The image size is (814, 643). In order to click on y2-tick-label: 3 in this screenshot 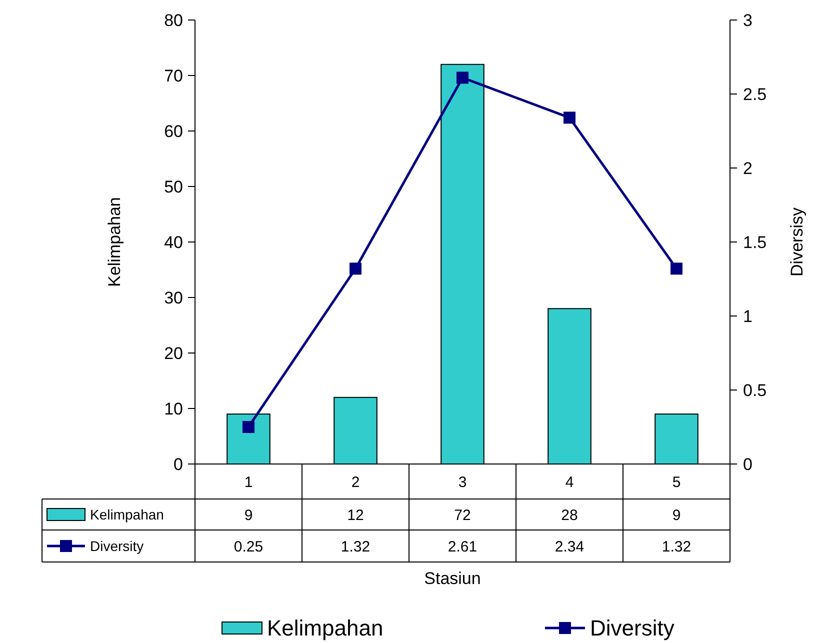, I will do `click(747, 20)`.